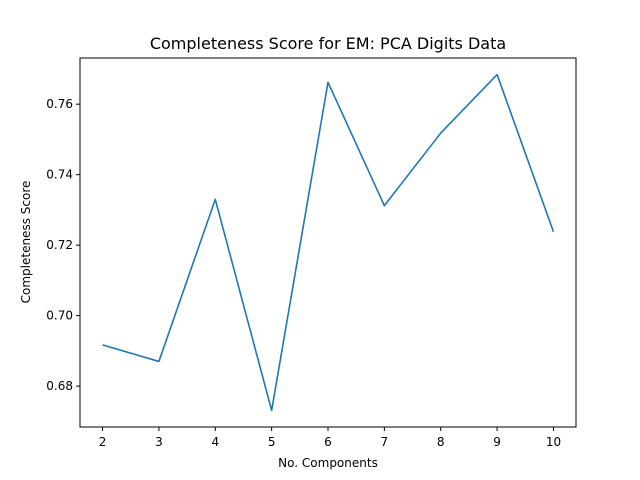 The height and width of the screenshot is (480, 640). I want to click on x-axis-label: No. Components, so click(328, 463).